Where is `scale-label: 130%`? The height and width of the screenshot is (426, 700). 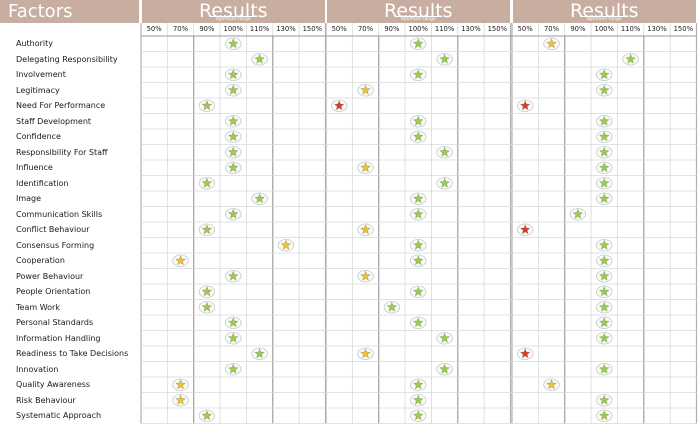
scale-label: 130% is located at coordinates (471, 29).